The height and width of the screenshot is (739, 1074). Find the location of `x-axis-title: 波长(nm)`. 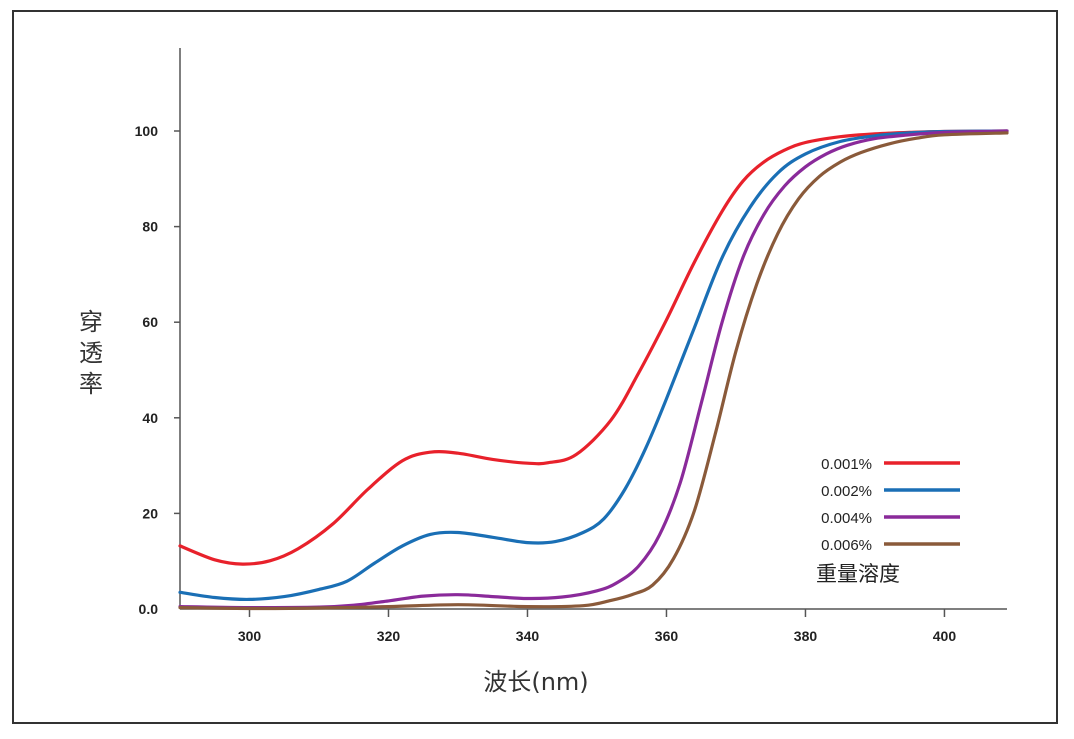

x-axis-title: 波长(nm) is located at coordinates (535, 682).